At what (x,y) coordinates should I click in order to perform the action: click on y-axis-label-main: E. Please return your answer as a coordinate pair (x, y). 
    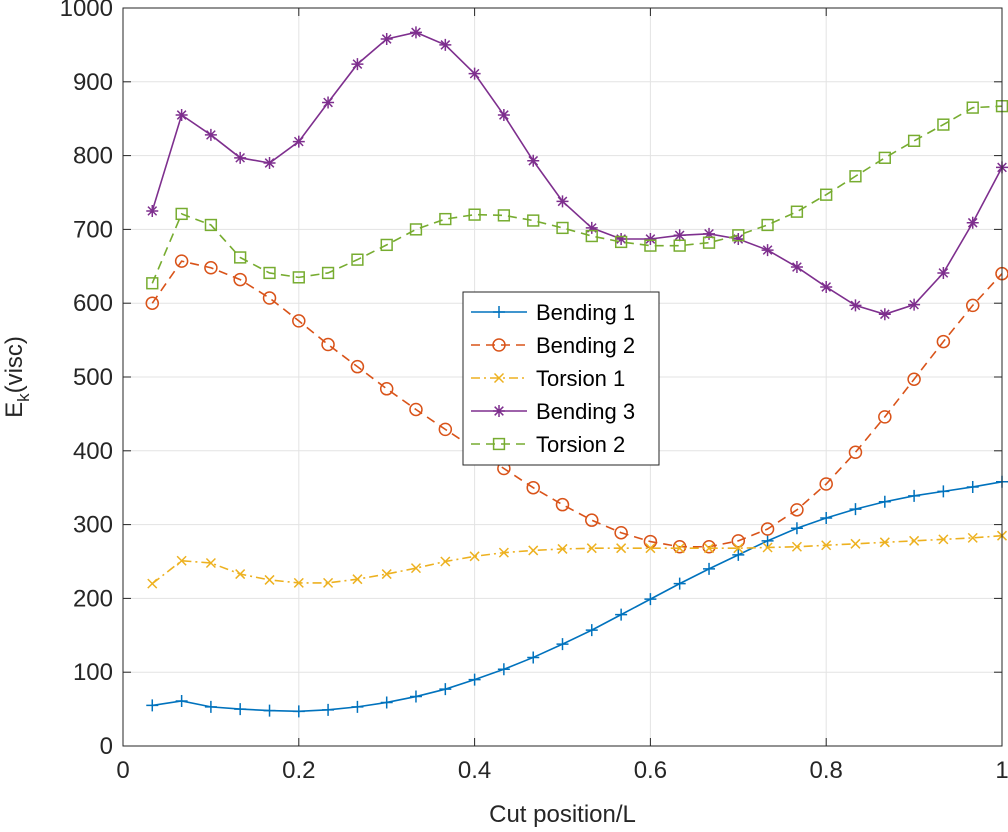
    Looking at the image, I should click on (14, 410).